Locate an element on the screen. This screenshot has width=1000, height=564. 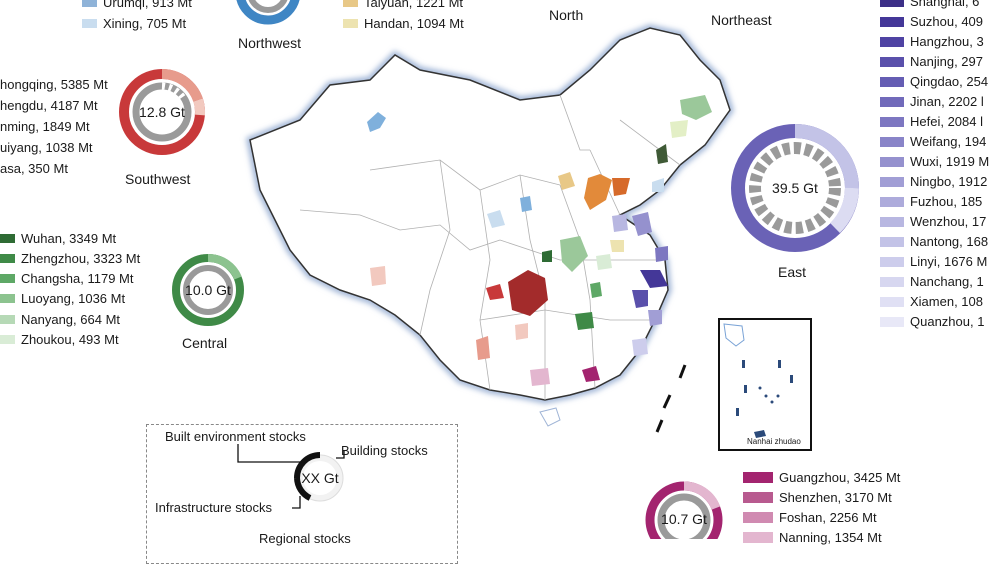
legend-item: Ningbo, 1912 is located at coordinates (933, 181).